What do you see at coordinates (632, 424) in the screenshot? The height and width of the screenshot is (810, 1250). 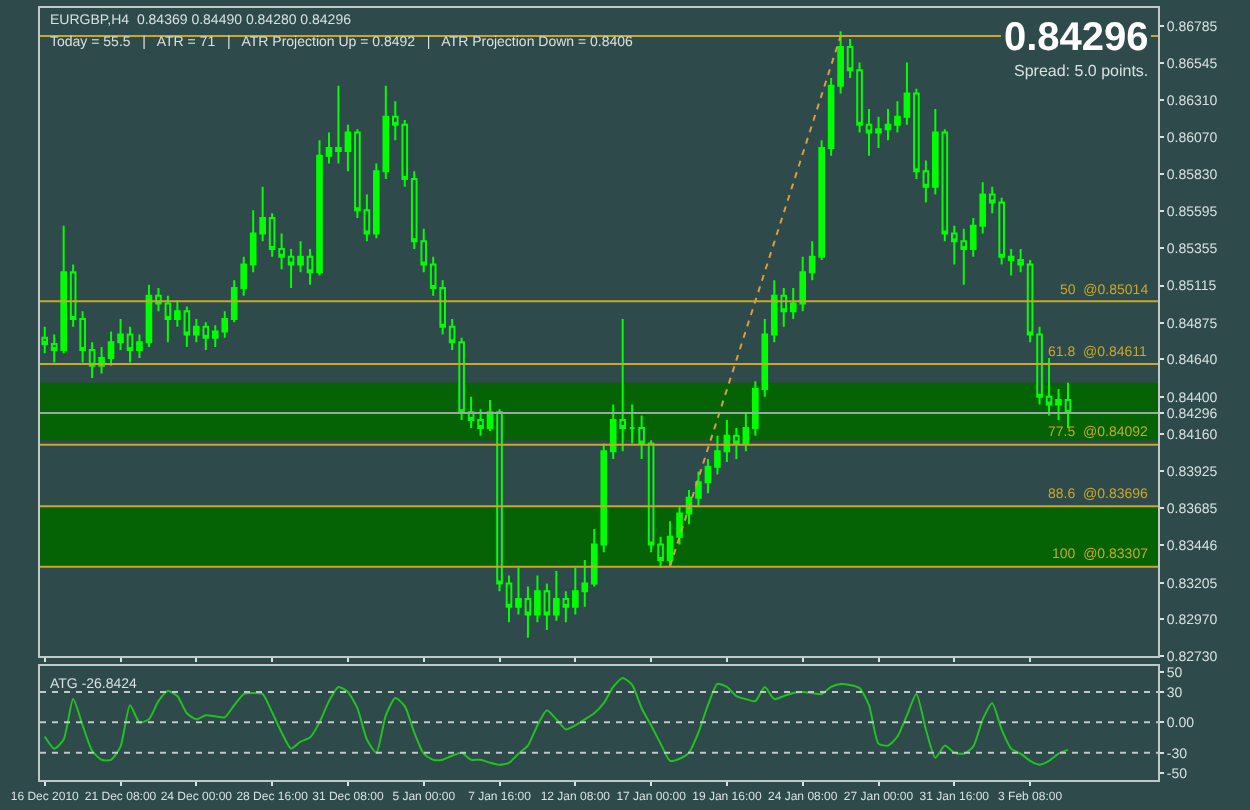 I see `candlestick` at bounding box center [632, 424].